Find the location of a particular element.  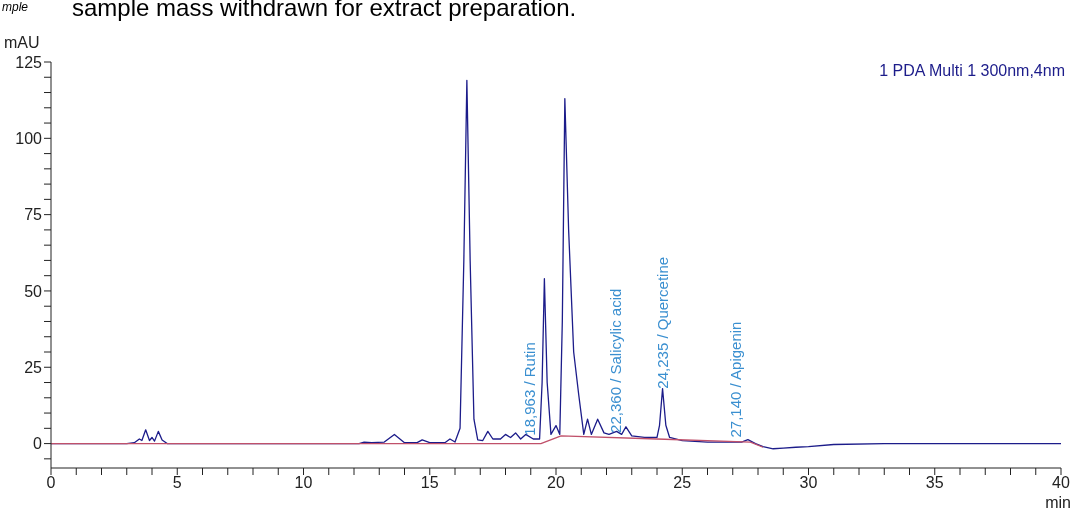

annotation: 24,235 / Quercetine is located at coordinates (662, 322).